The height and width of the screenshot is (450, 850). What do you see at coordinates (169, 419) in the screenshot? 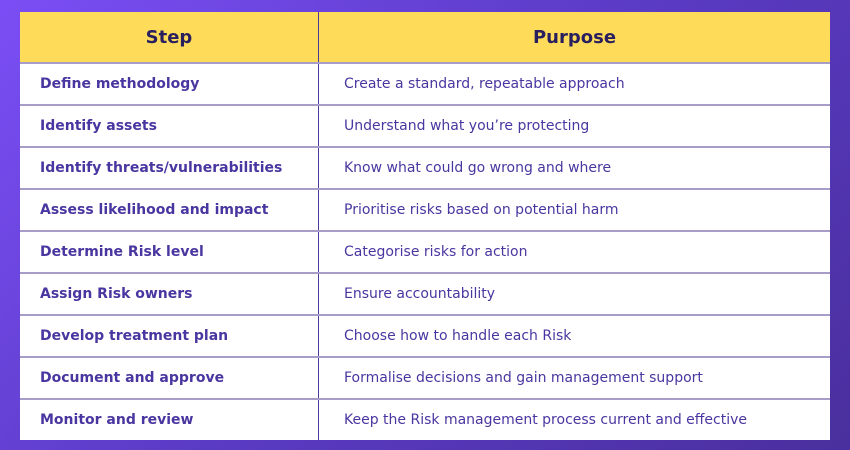
I see `step-cell: Monitor and review` at bounding box center [169, 419].